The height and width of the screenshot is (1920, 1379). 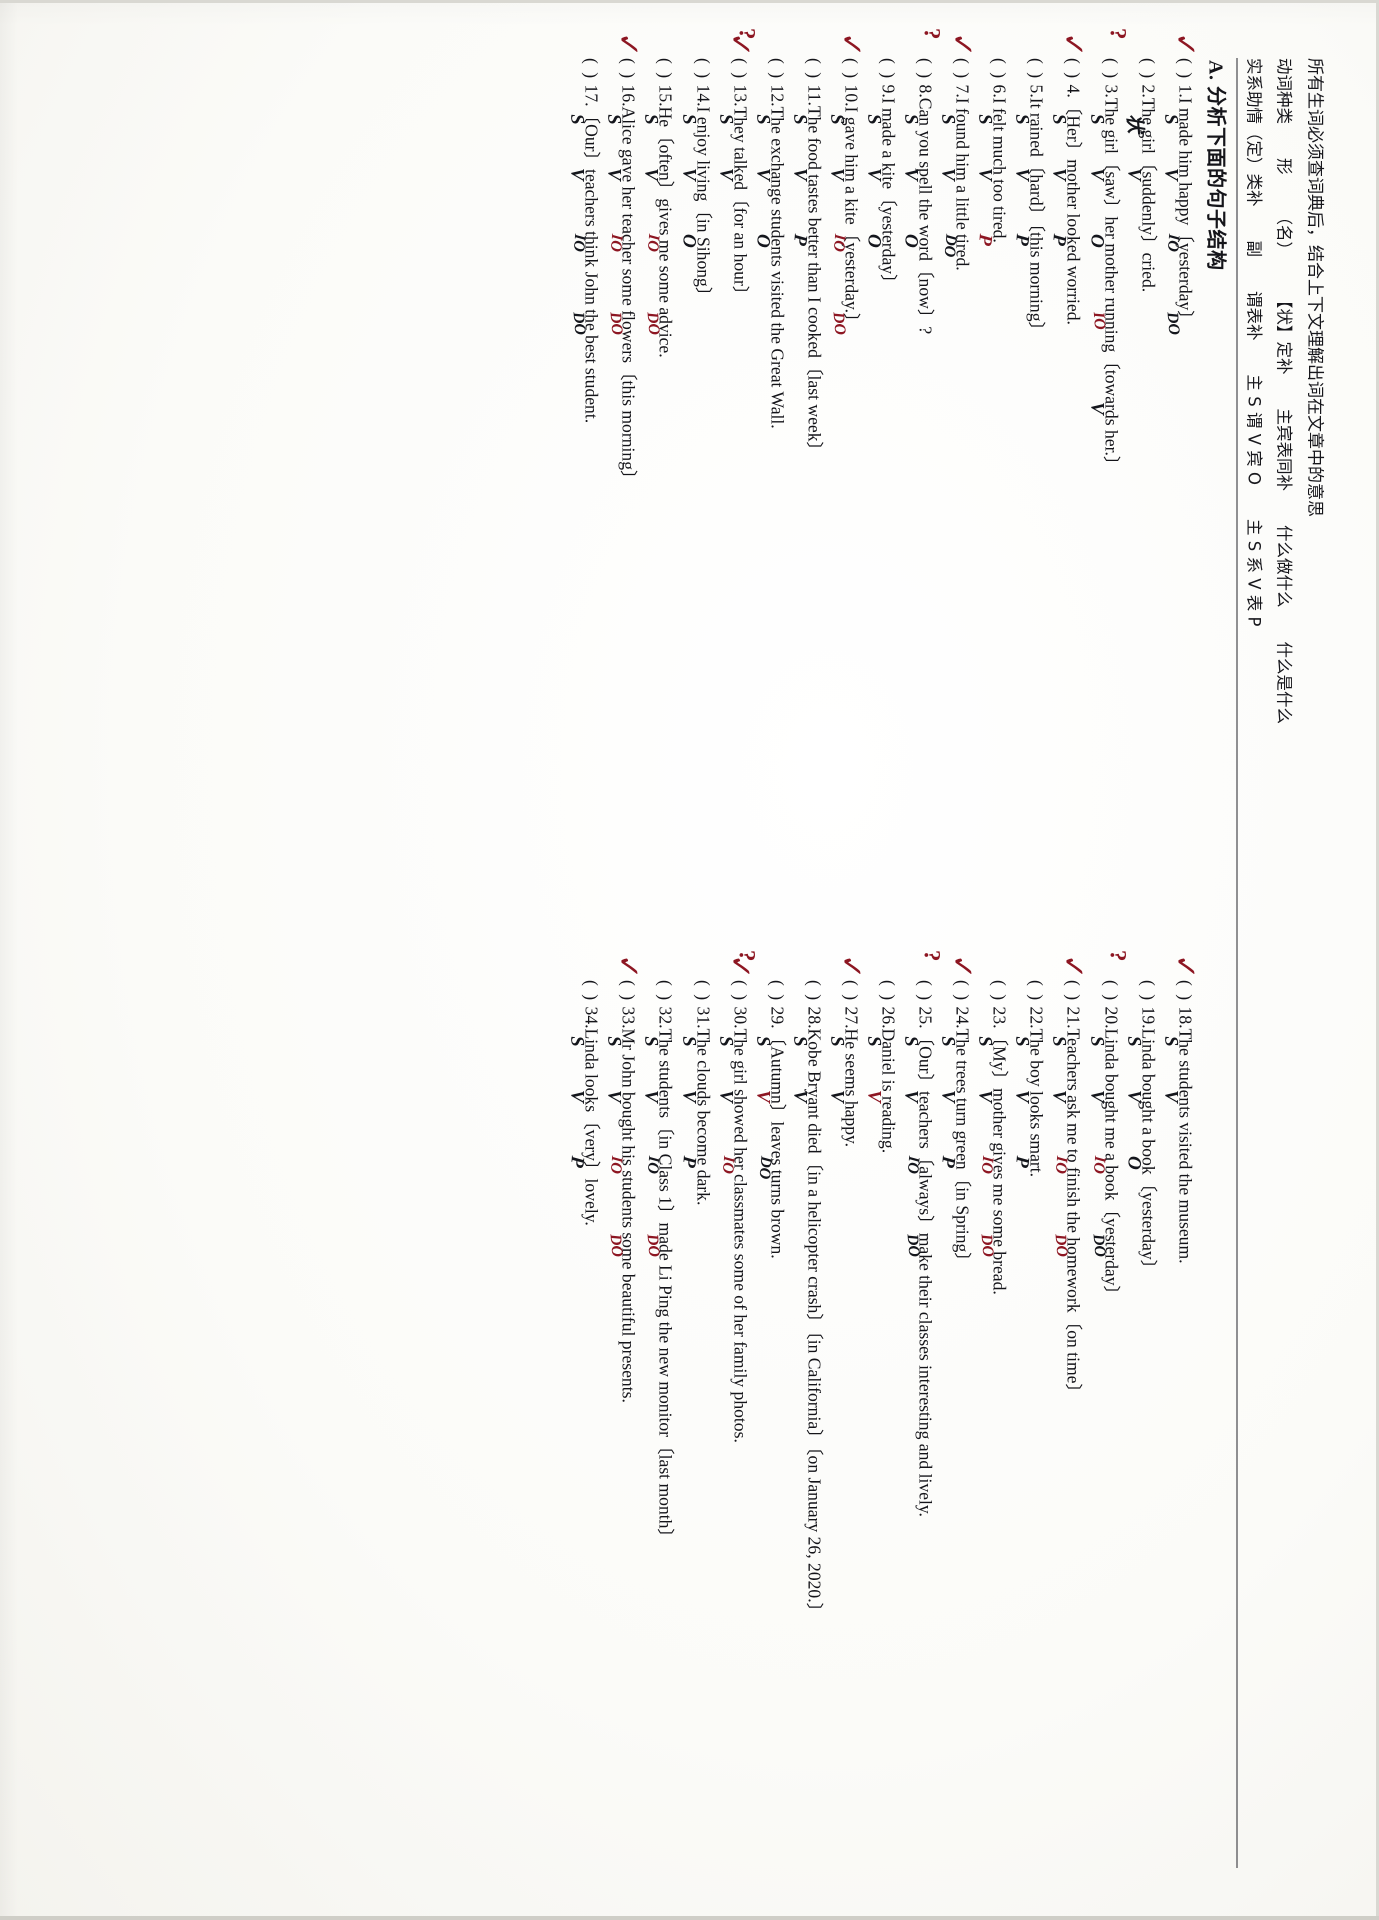 What do you see at coordinates (769, 1424) in the screenshot?
I see `question-row: ( ) 29.〔Autumn〕leaves turns brown. S V DO` at bounding box center [769, 1424].